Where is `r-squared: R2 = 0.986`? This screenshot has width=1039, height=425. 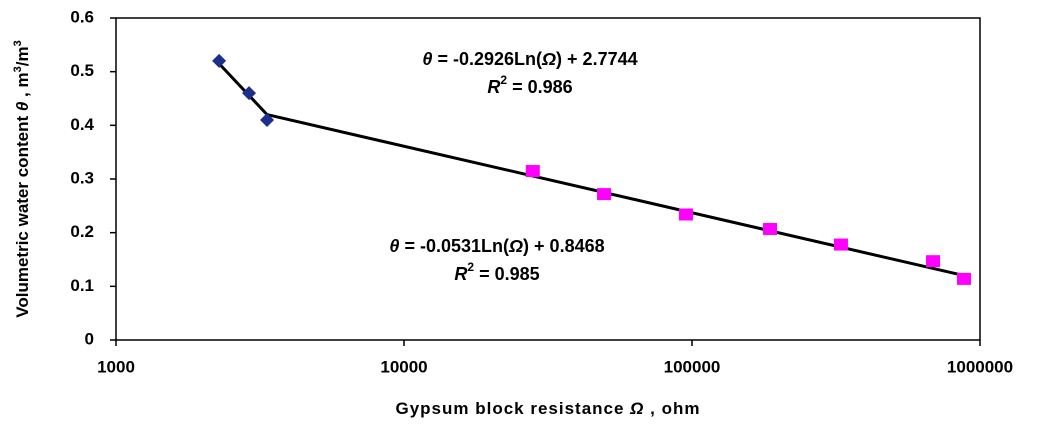
r-squared: R2 = 0.986 is located at coordinates (529, 85).